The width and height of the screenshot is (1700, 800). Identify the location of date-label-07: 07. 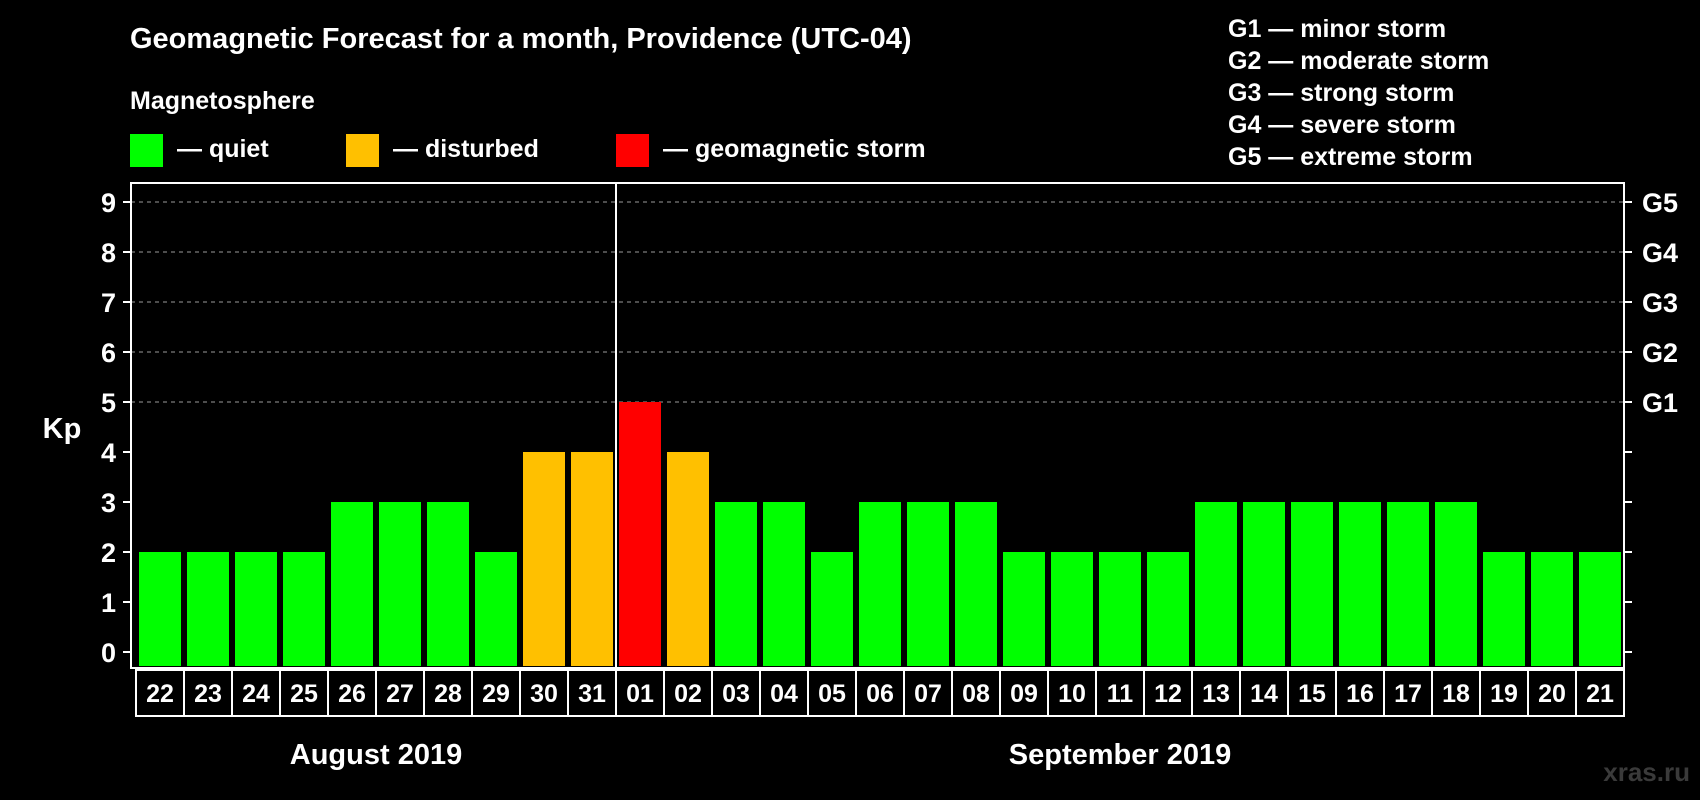
(928, 694).